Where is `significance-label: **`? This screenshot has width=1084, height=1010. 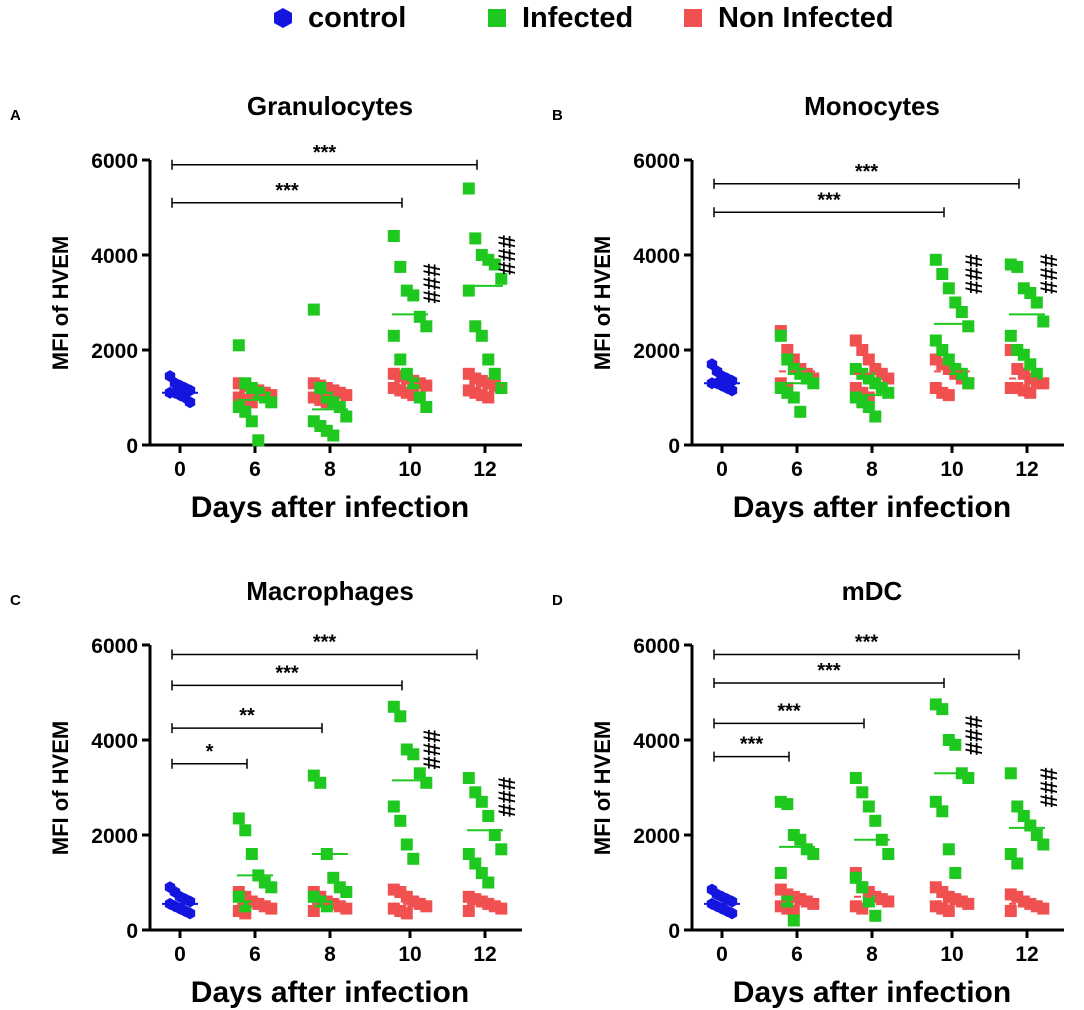 significance-label: ** is located at coordinates (247, 716).